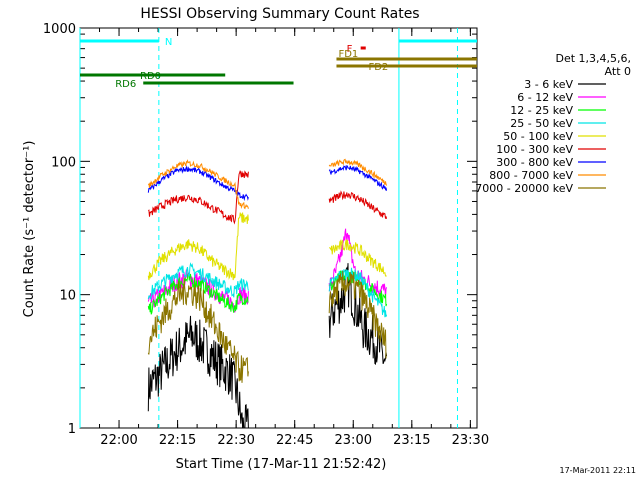 The height and width of the screenshot is (480, 640). Describe the element at coordinates (538, 136) in the screenshot. I see `legend-label: 50 - 100 keV` at that location.